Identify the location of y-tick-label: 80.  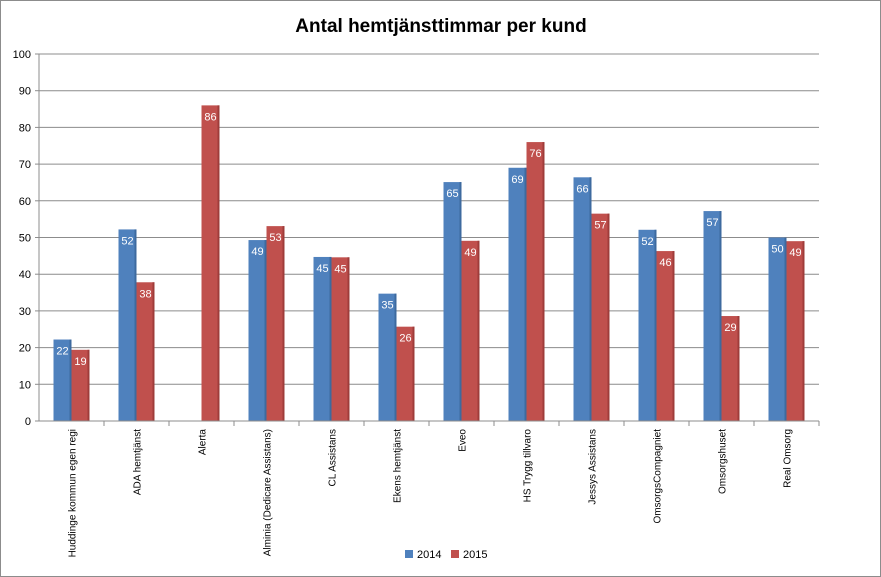
(25, 128).